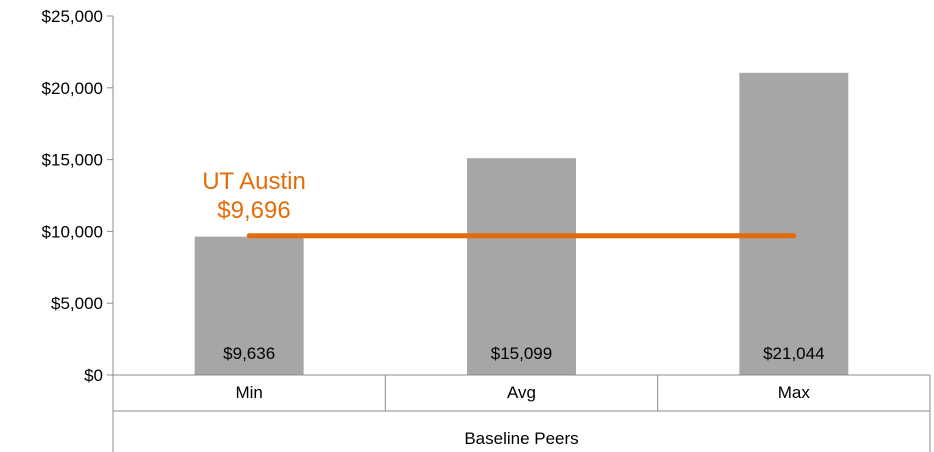 The height and width of the screenshot is (452, 934). What do you see at coordinates (77, 303) in the screenshot?
I see `y-tick-label: $5,000` at bounding box center [77, 303].